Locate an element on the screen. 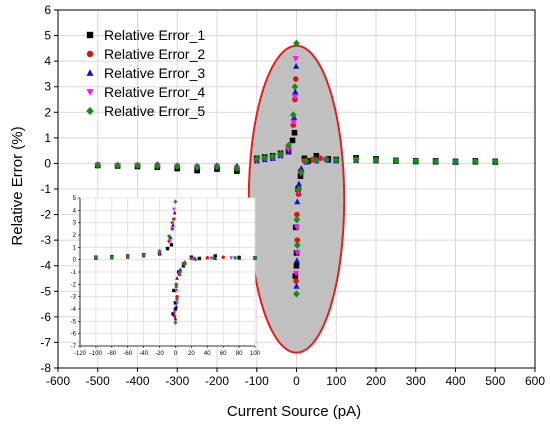 The image size is (550, 434). inset-x-tick-label: 100 is located at coordinates (255, 354).